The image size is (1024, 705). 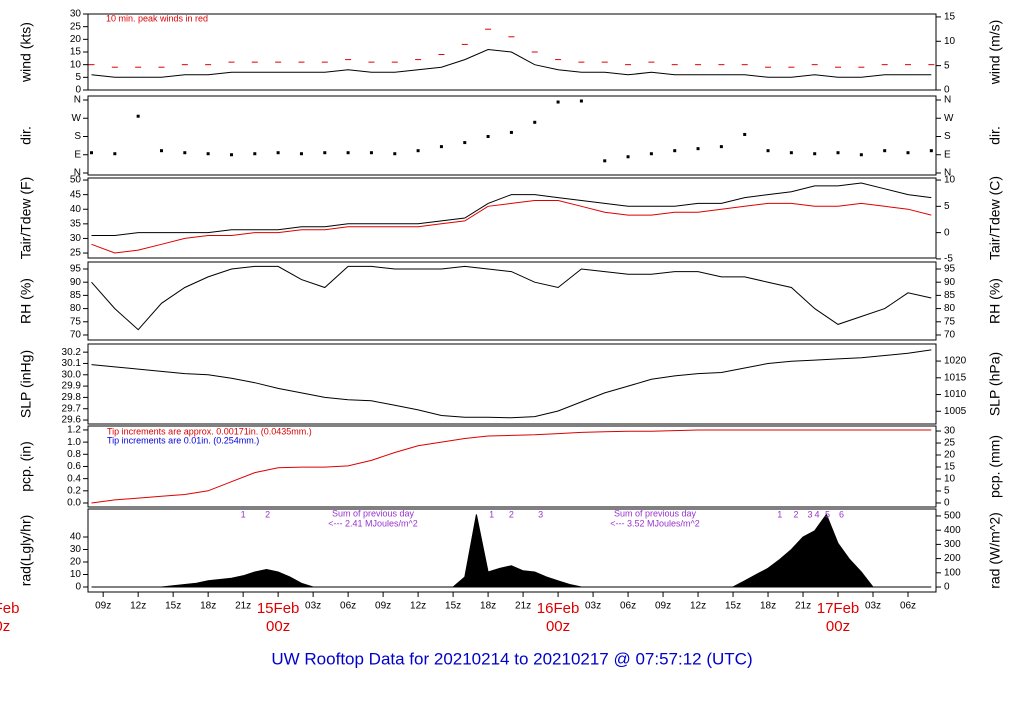 What do you see at coordinates (955, 411) in the screenshot?
I see `y2-tick-label: 1005` at bounding box center [955, 411].